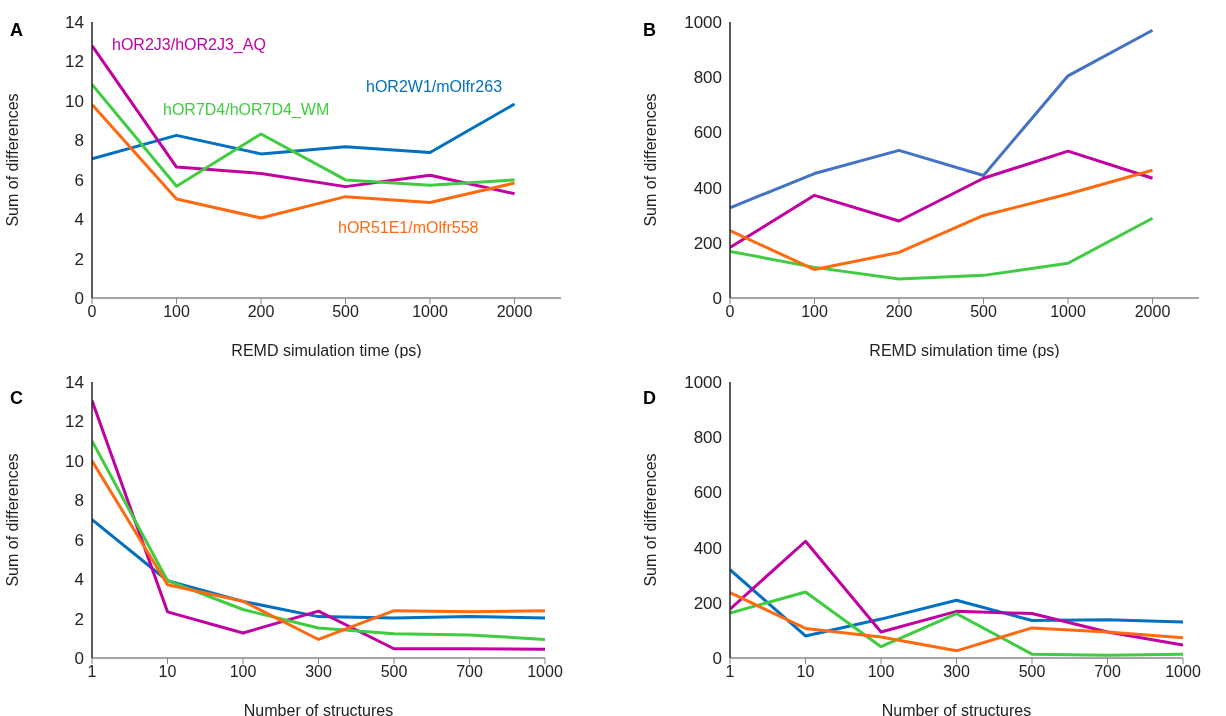 This screenshot has width=1226, height=716. Describe the element at coordinates (16, 398) in the screenshot. I see `chart-title: C` at that location.